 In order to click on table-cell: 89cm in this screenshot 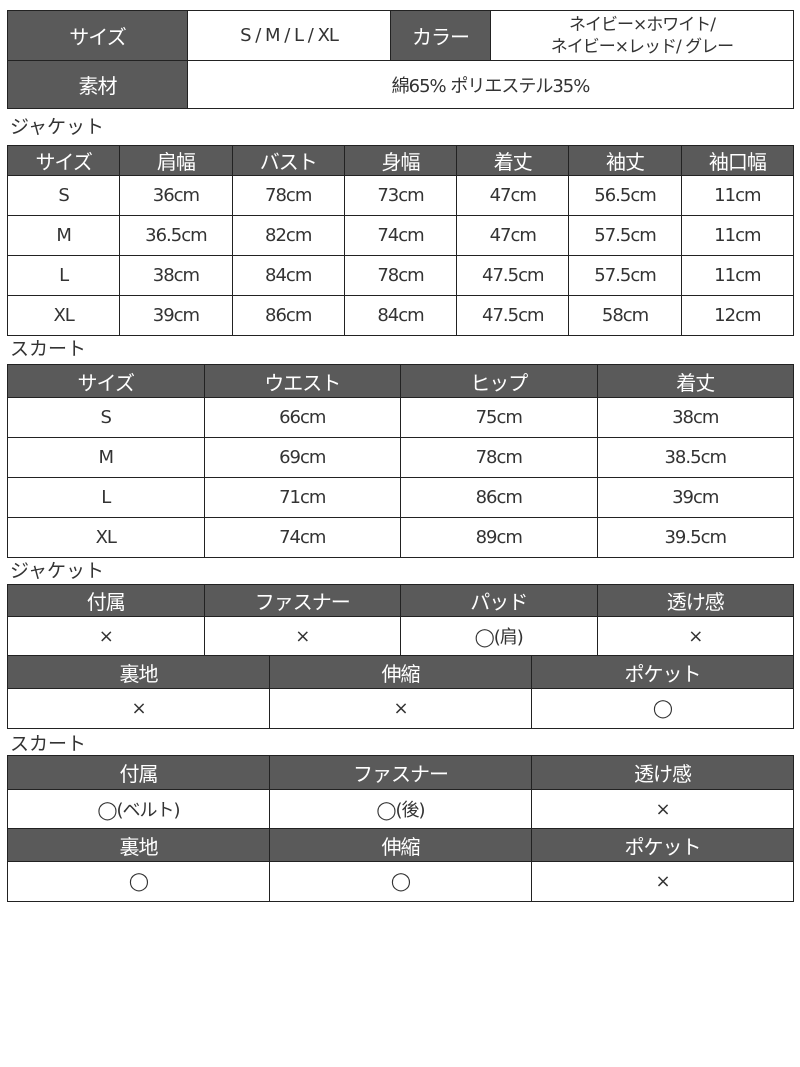, I will do `click(499, 537)`.